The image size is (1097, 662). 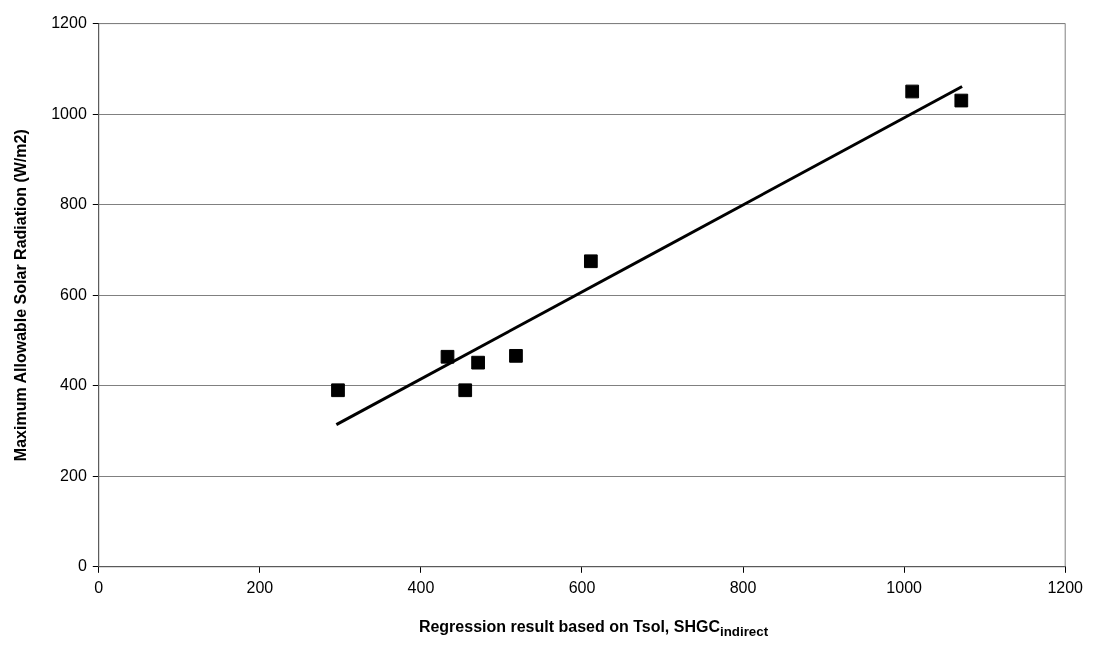 I want to click on y-tick-label: 1000, so click(x=69, y=113).